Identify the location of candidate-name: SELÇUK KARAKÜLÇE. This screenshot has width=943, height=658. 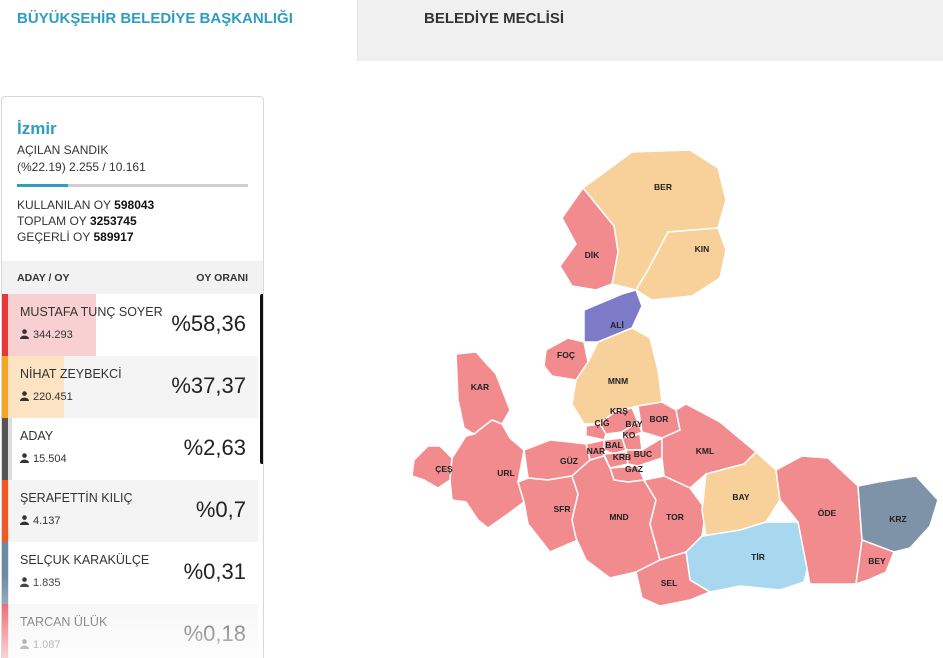
(85, 560).